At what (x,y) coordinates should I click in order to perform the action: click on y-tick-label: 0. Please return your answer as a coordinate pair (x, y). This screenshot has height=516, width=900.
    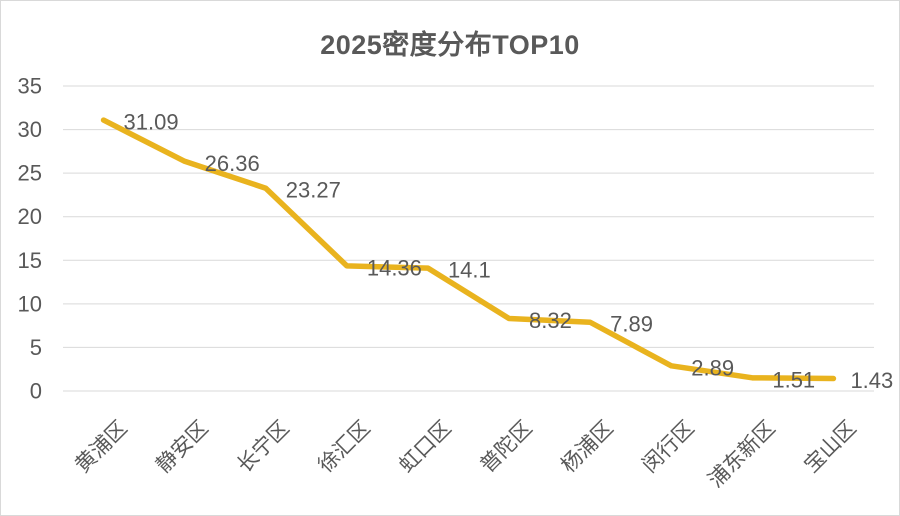
    Looking at the image, I should click on (36, 391).